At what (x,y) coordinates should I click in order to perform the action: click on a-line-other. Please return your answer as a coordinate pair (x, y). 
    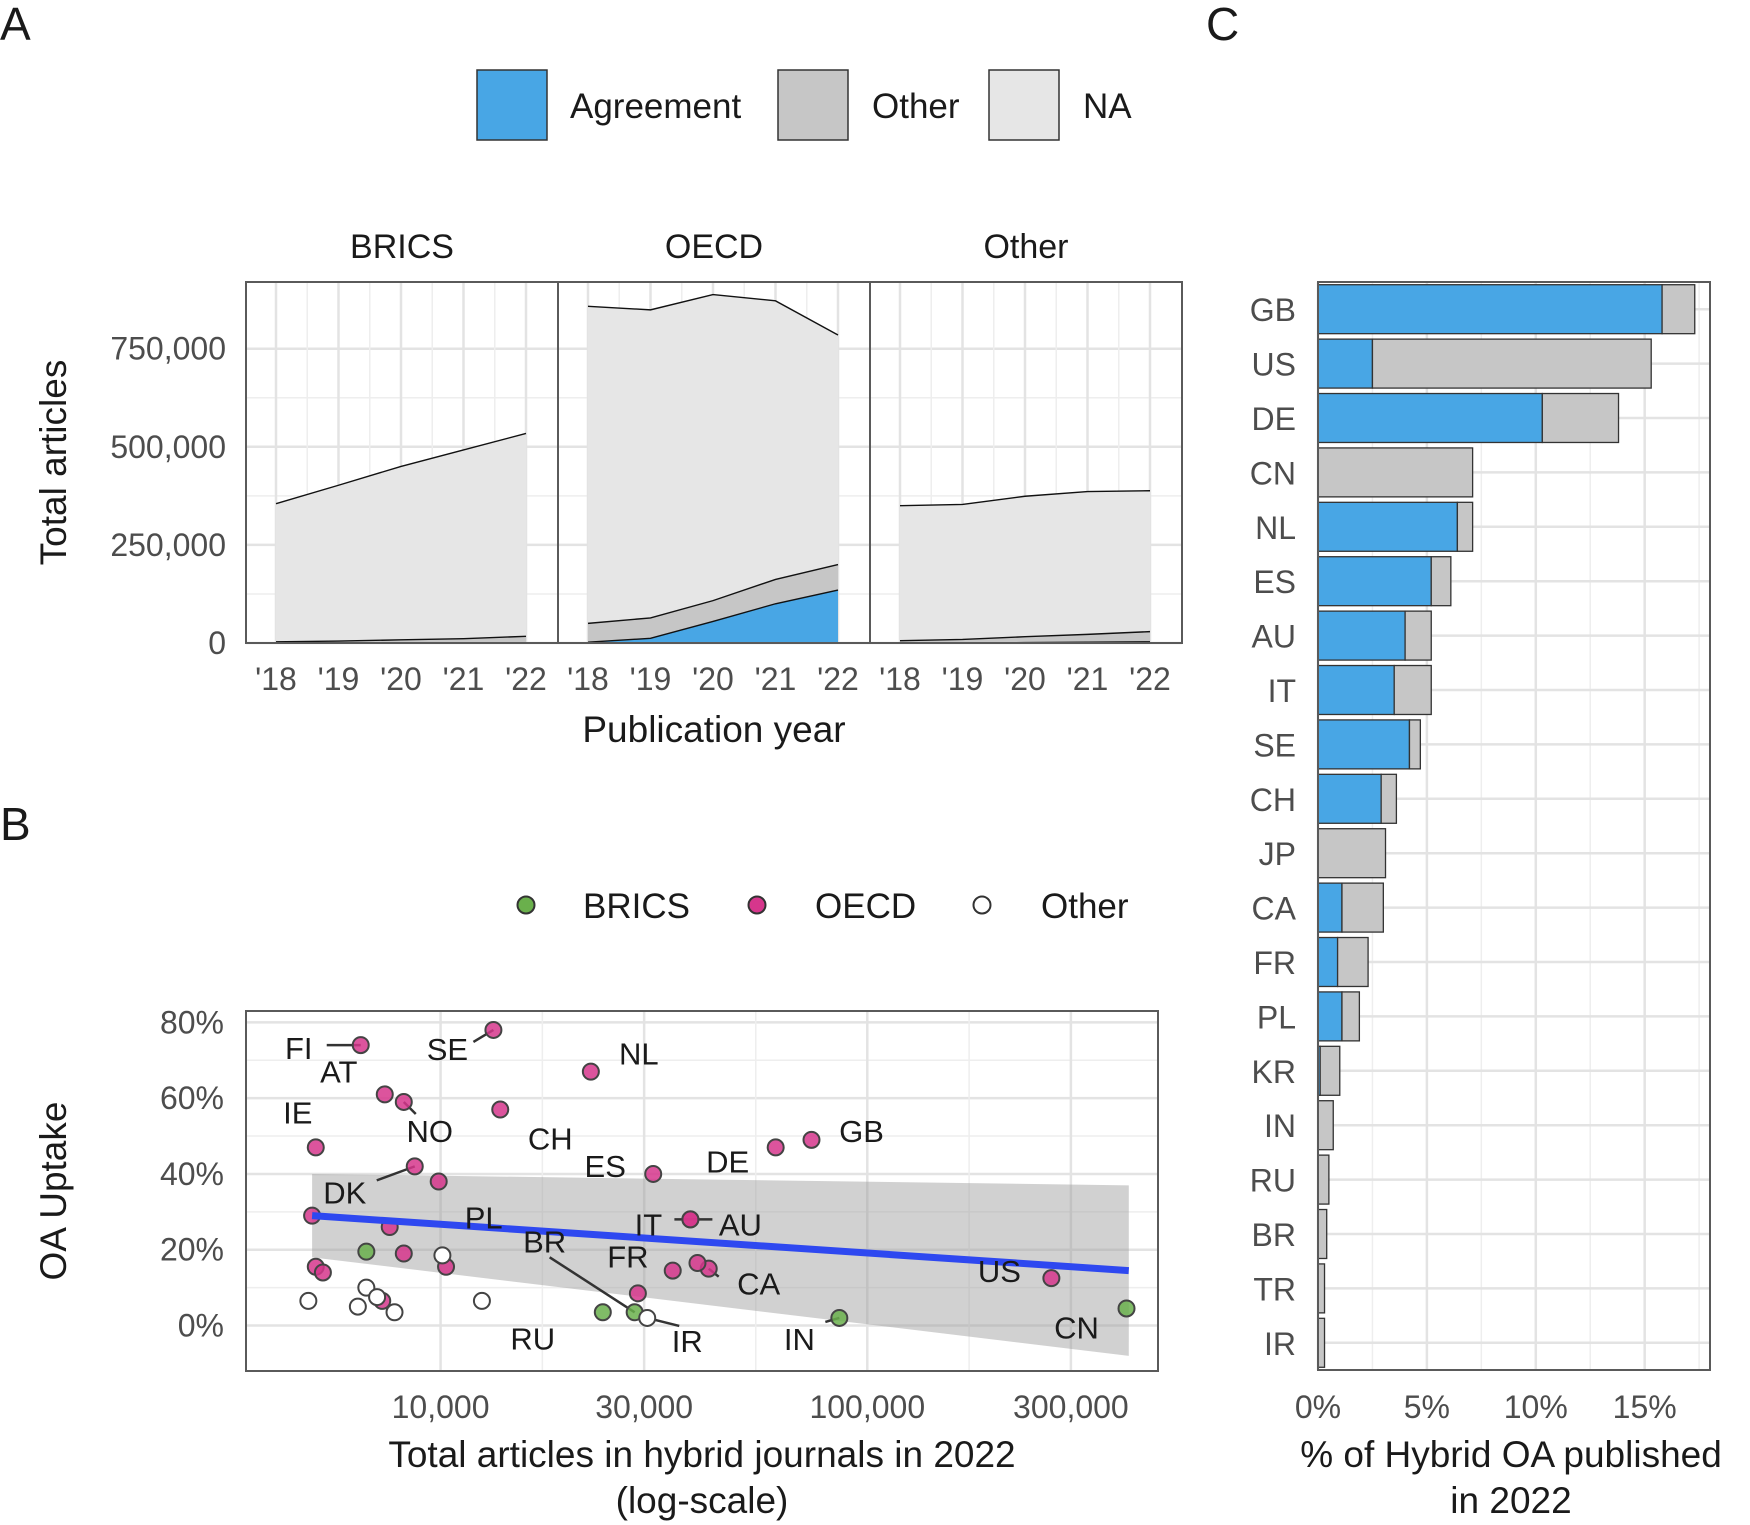
    Looking at the image, I should click on (713, 594).